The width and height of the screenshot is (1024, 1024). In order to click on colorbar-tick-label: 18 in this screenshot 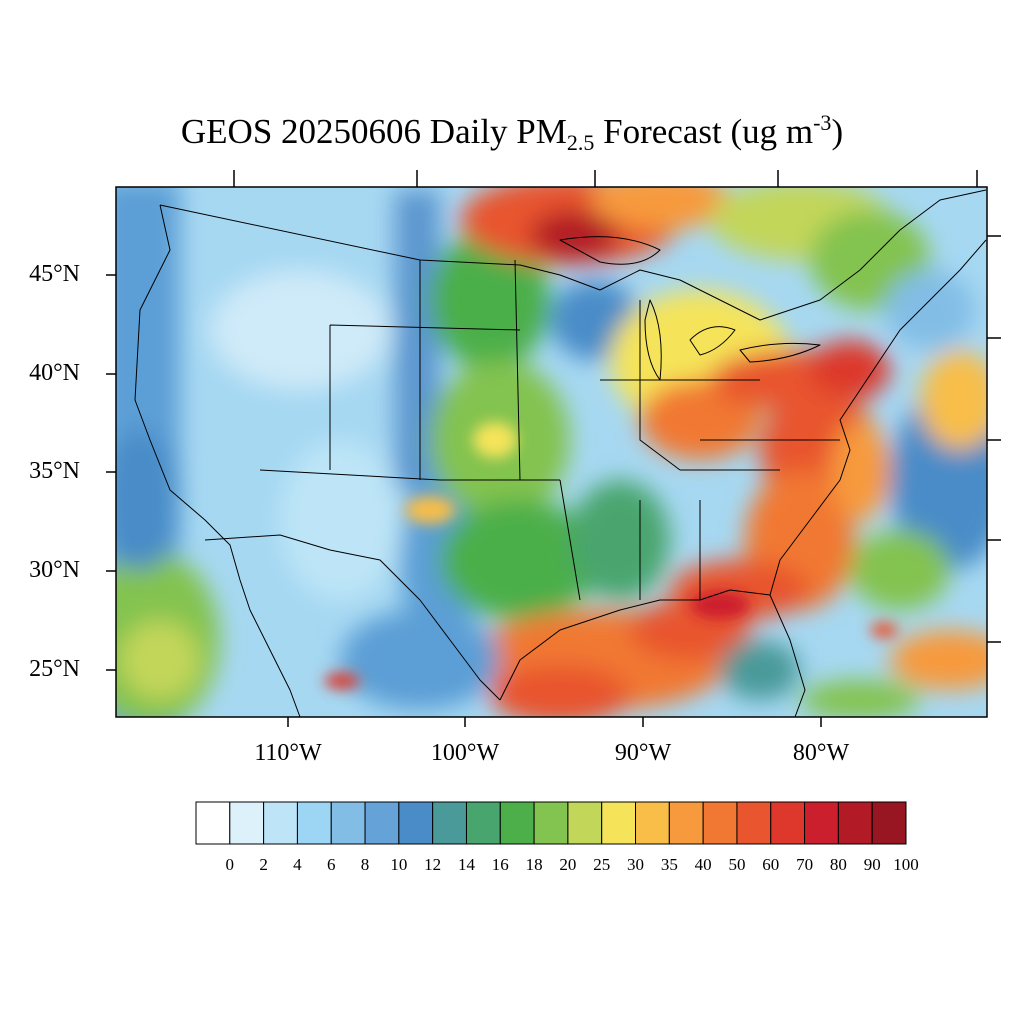, I will do `click(534, 864)`.